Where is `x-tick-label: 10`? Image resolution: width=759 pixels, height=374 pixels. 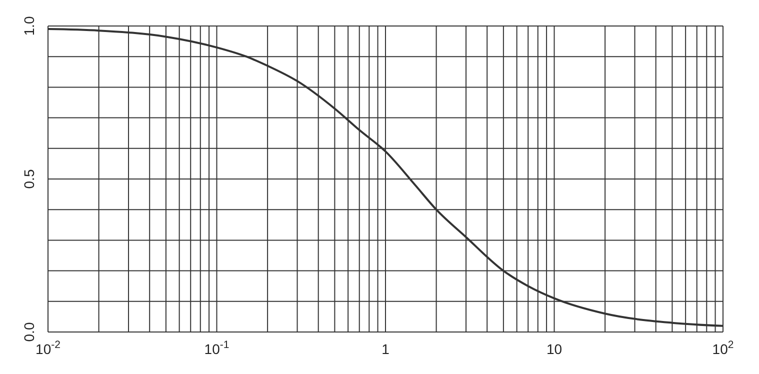 x-tick-label: 10 is located at coordinates (554, 349).